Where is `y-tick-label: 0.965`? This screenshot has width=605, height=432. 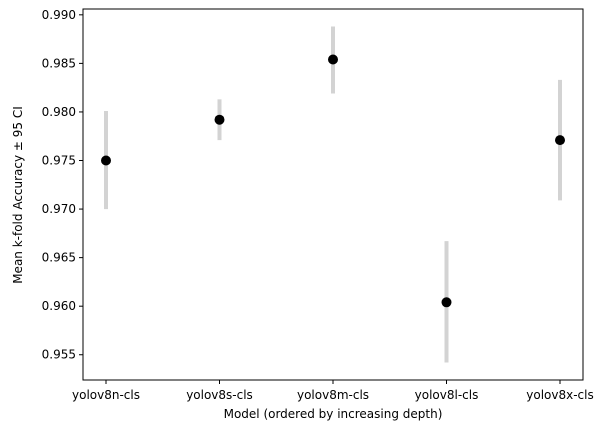
y-tick-label: 0.965 is located at coordinates (59, 258).